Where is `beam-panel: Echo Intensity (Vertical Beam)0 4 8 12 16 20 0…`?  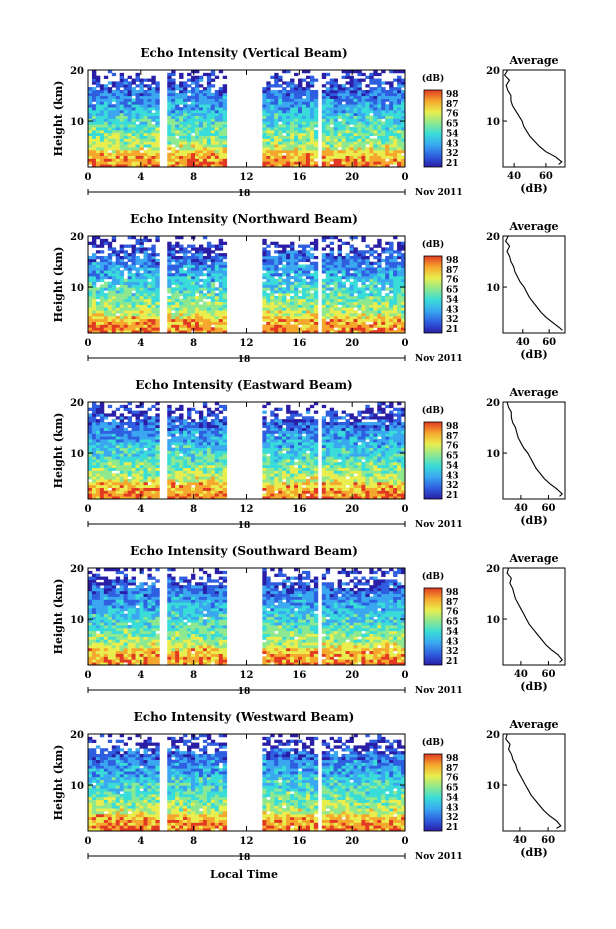
beam-panel: Echo Intensity (Vertical Beam)0 4 8 12 16 20 0… is located at coordinates (309, 122).